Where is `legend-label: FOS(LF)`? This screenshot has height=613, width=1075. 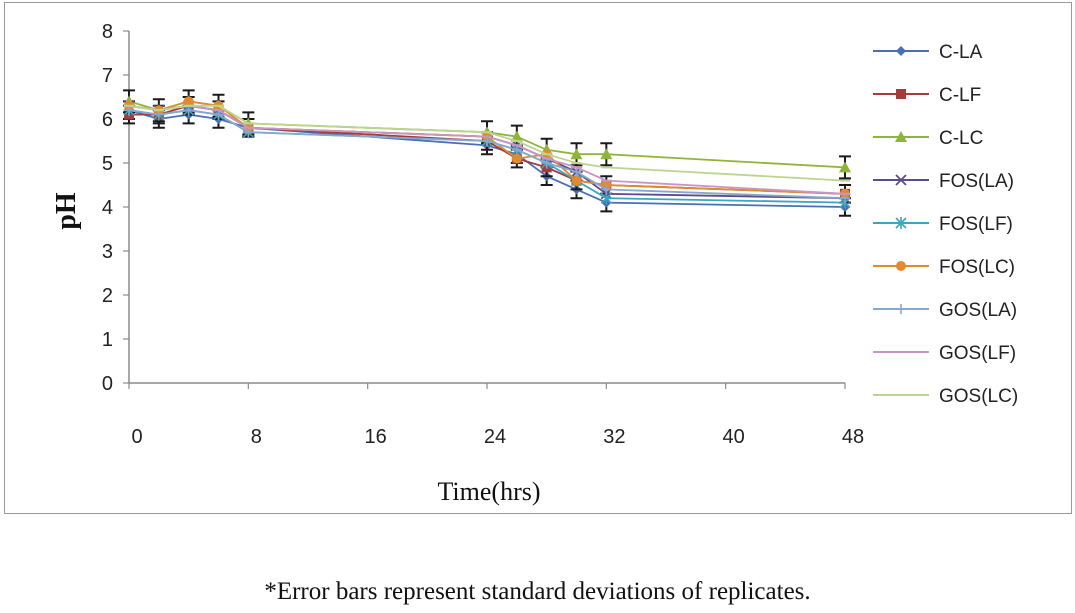
legend-label: FOS(LF) is located at coordinates (976, 224).